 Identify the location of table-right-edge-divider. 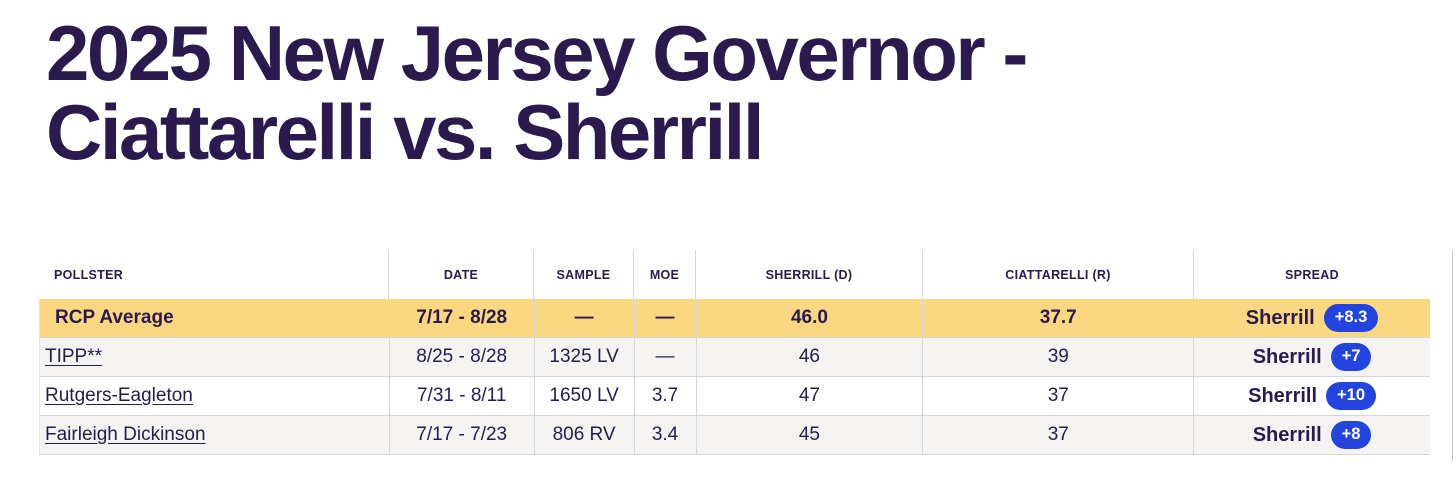
(1452, 355).